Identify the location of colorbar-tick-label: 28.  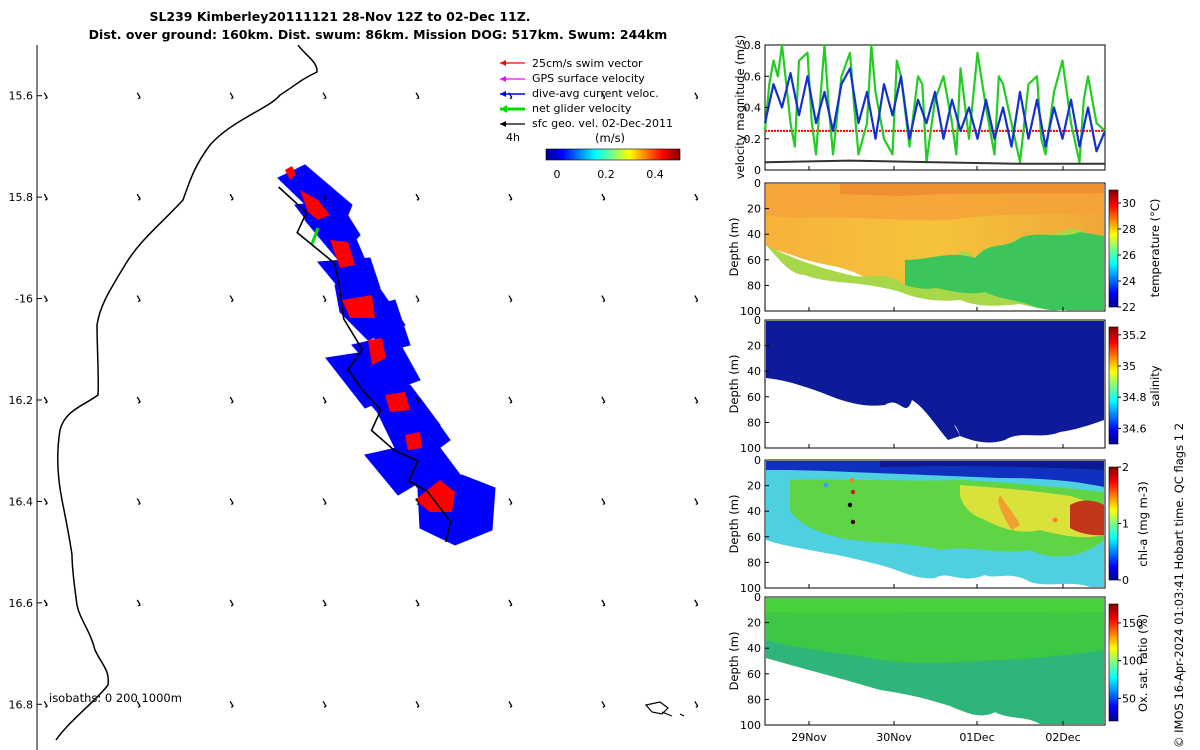
(1129, 229).